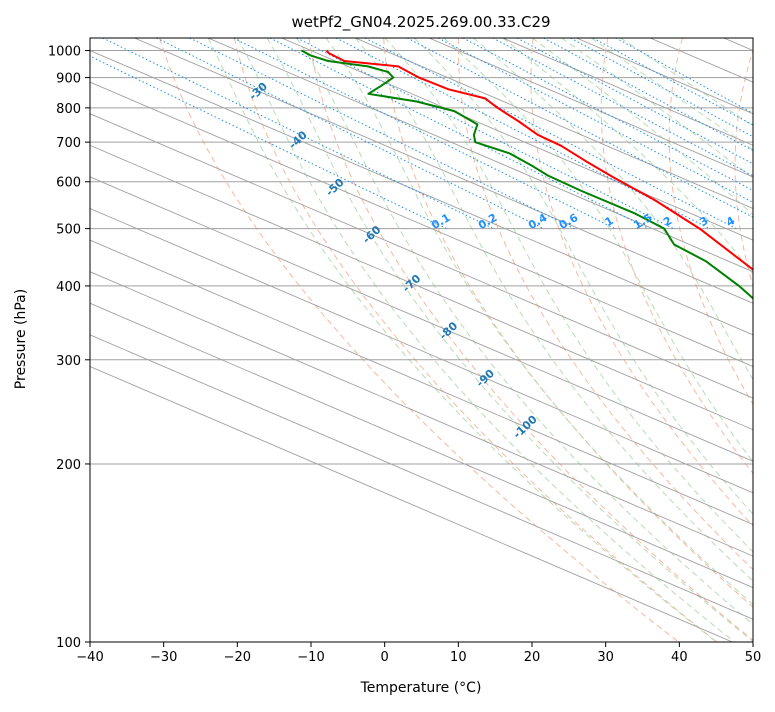 This screenshot has height=712, width=775. What do you see at coordinates (68, 143) in the screenshot?
I see `y-tick-label: 700` at bounding box center [68, 143].